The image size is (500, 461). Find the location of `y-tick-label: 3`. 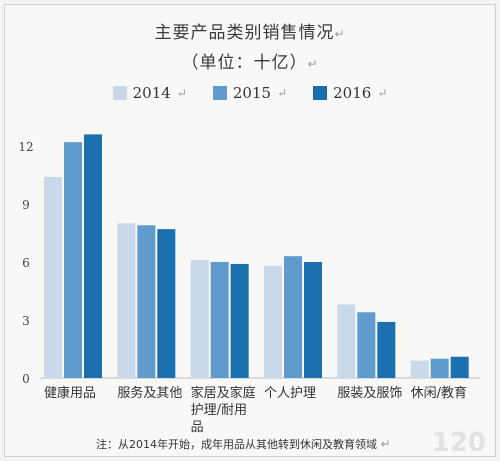

y-tick-label: 3 is located at coordinates (26, 321).